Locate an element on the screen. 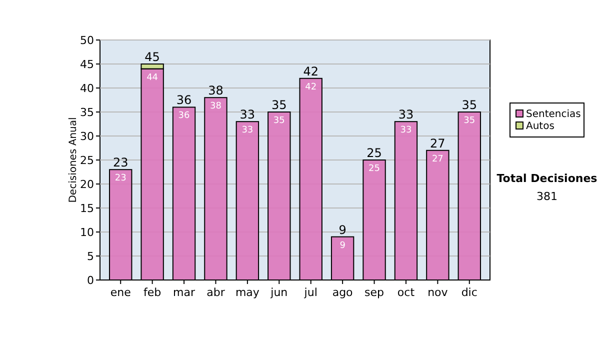 Image resolution: width=600 pixels, height=340 pixels. x-tick-label: oct is located at coordinates (406, 292).